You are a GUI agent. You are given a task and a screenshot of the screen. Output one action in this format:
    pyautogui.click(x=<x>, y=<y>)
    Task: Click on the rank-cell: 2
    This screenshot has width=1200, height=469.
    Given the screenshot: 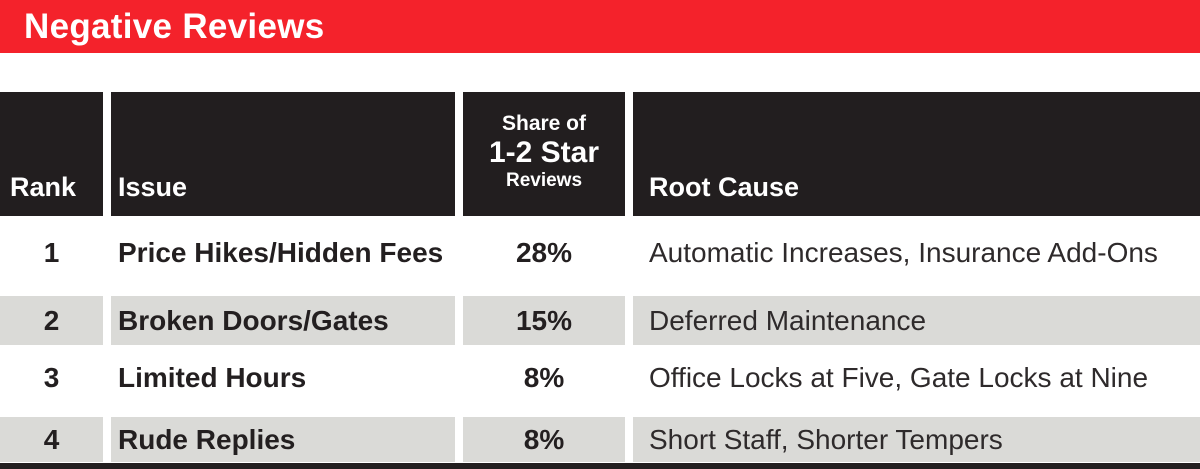 What is the action you would take?
    pyautogui.click(x=51, y=317)
    